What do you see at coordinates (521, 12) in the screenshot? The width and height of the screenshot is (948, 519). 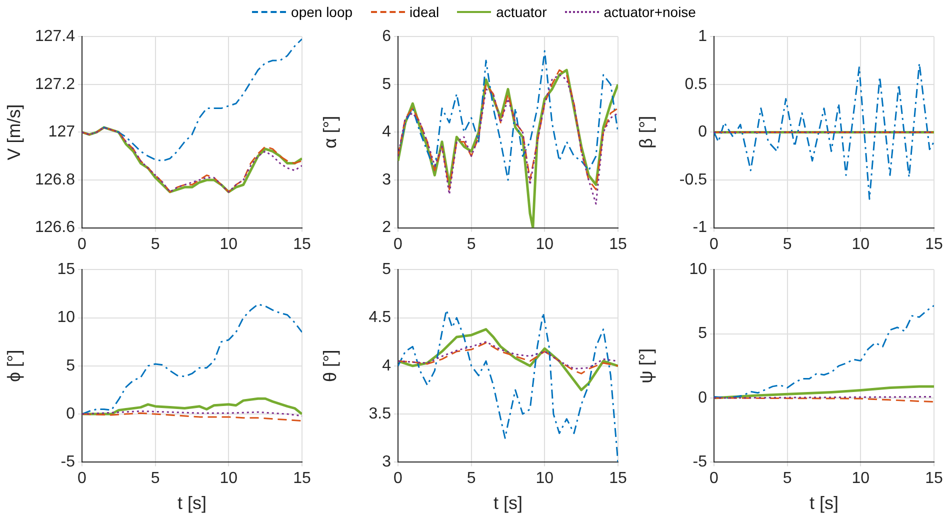 I see `legend-label: actuator` at bounding box center [521, 12].